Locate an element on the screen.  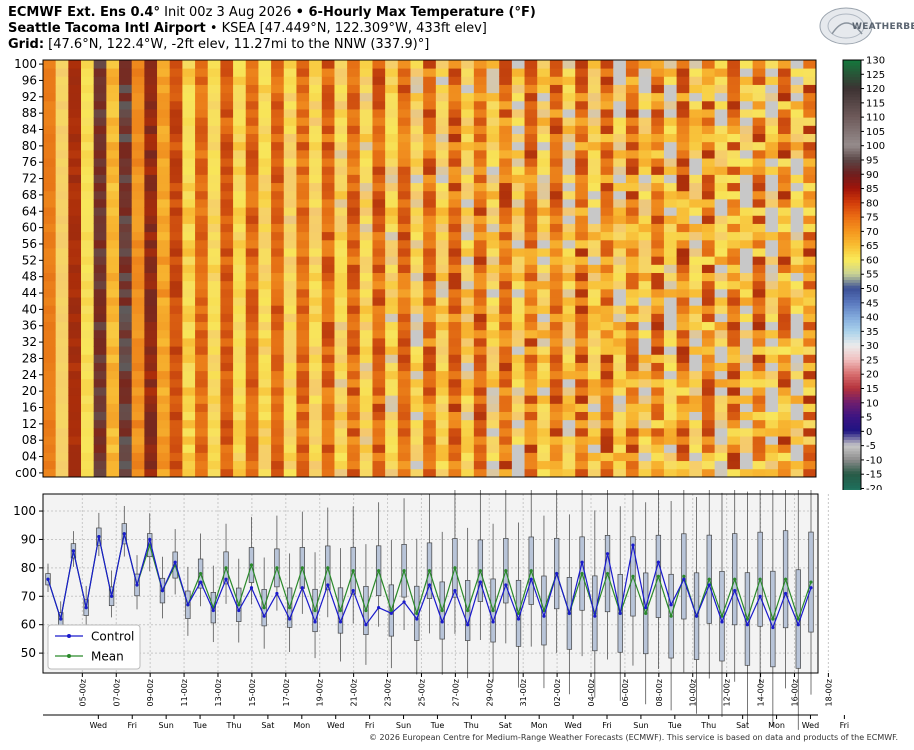
plume-x-tick-label: 27-00z is located at coordinates (455, 692).